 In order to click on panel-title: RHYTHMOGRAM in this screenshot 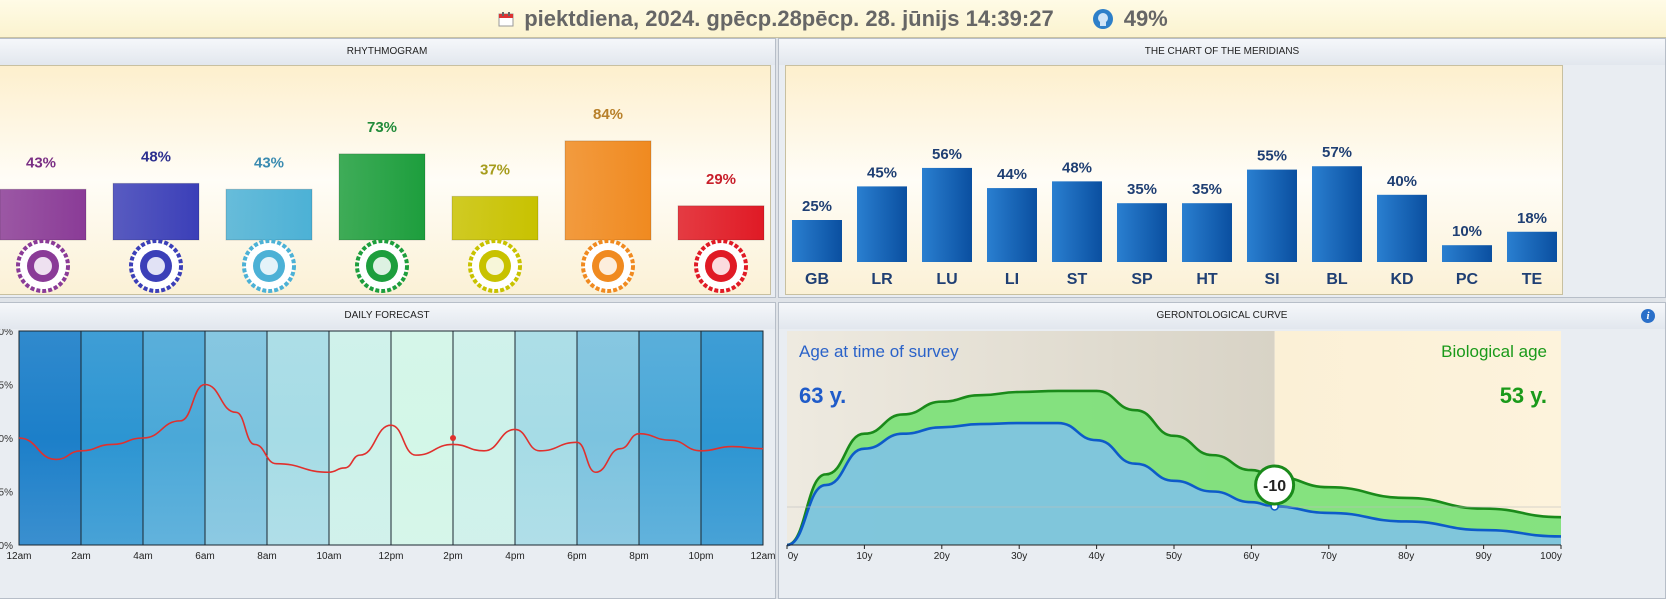, I will do `click(387, 52)`.